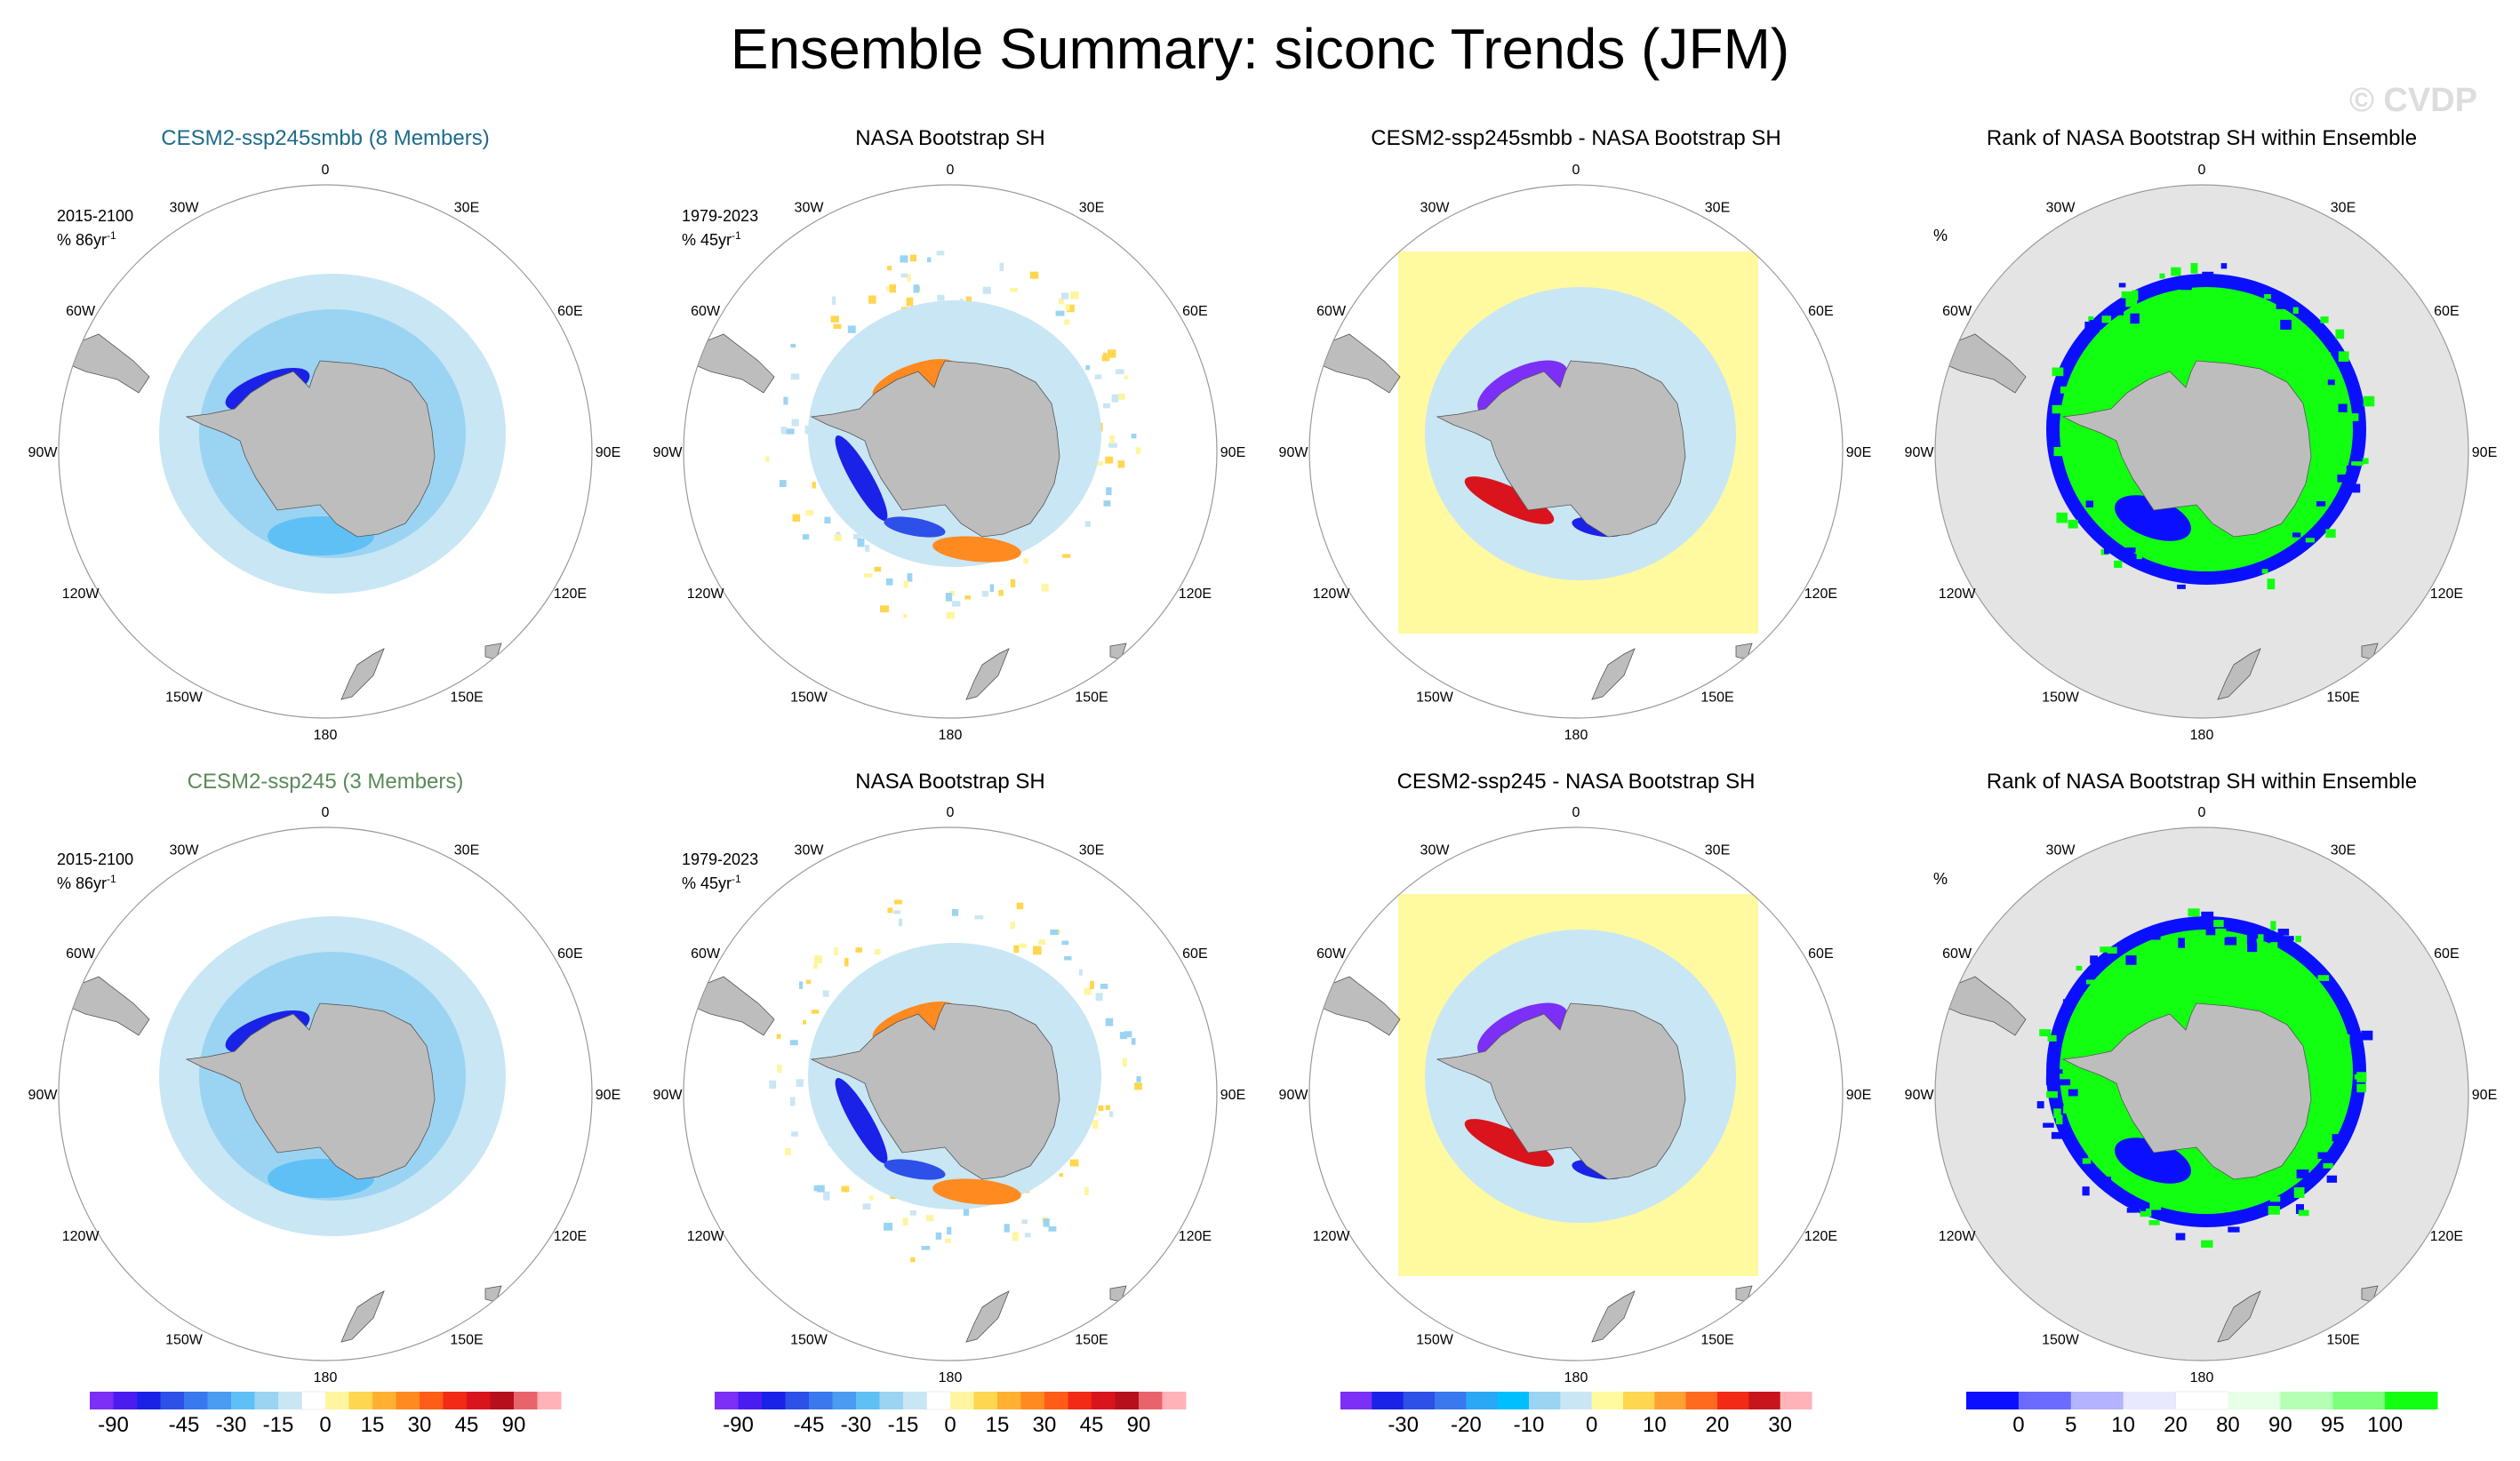 Image resolution: width=2520 pixels, height=1461 pixels. I want to click on tasmania-land, so click(1744, 652).